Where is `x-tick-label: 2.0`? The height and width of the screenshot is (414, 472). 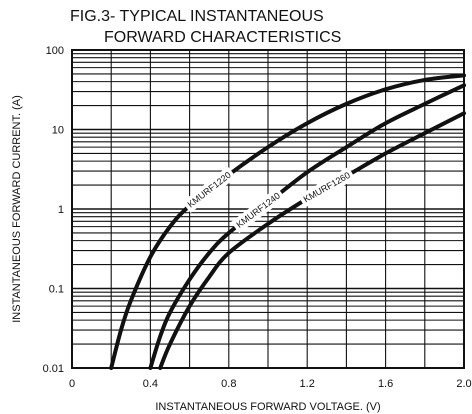
x-tick-label: 2.0 is located at coordinates (463, 384).